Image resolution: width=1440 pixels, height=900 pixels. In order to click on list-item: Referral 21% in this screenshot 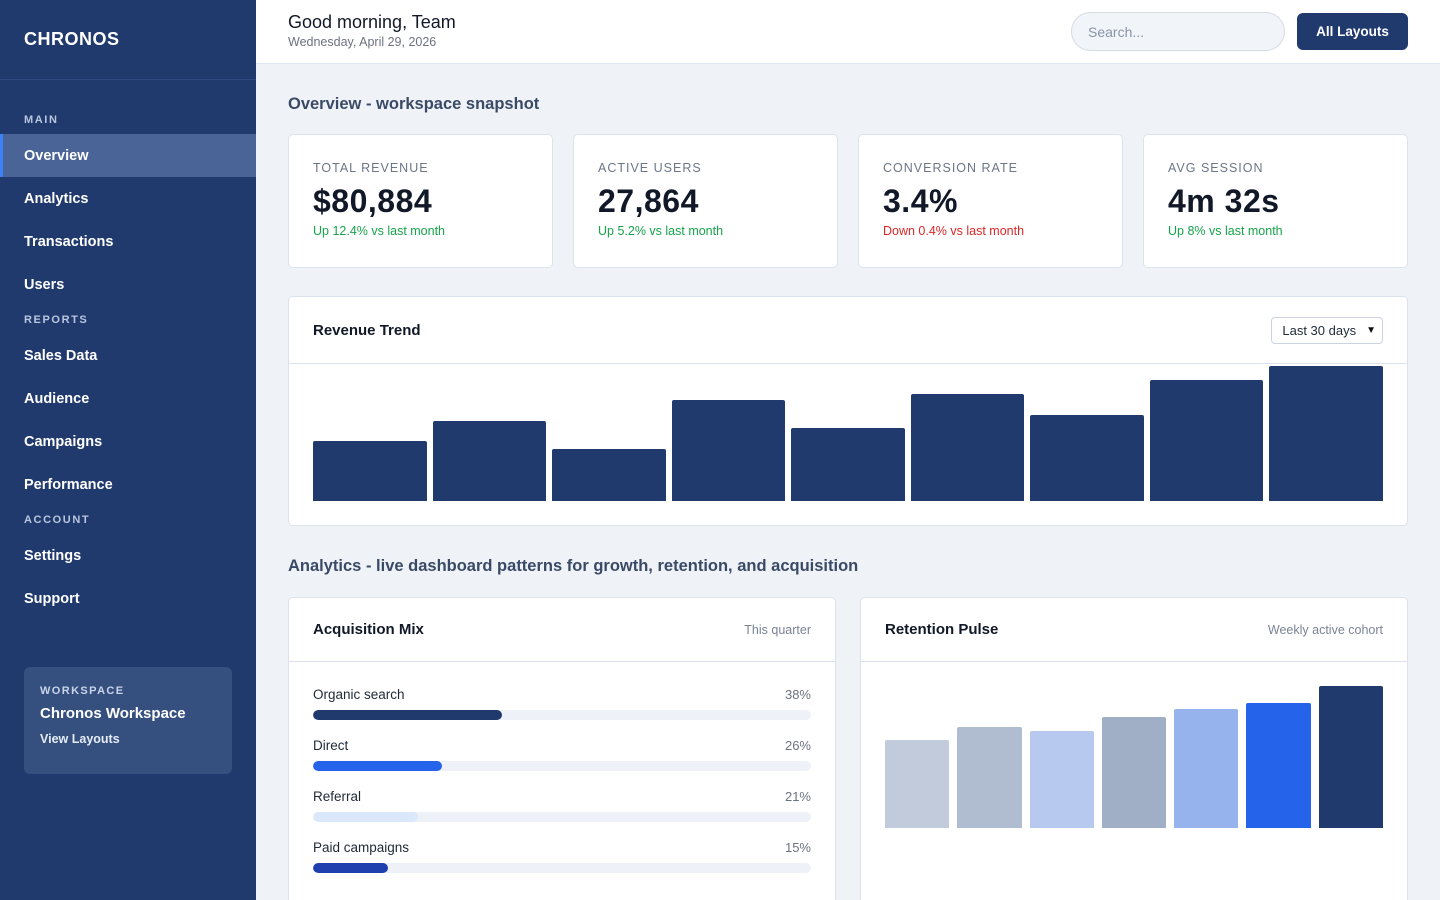, I will do `click(562, 805)`.